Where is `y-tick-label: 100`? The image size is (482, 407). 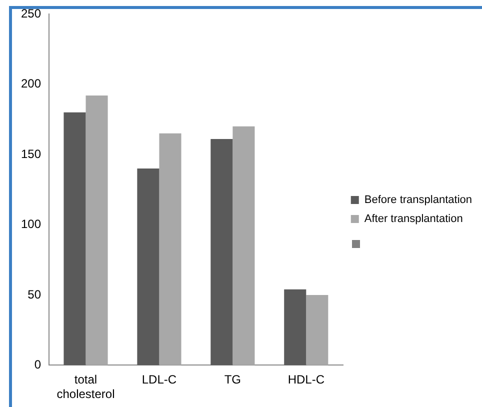 y-tick-label: 100 is located at coordinates (31, 224).